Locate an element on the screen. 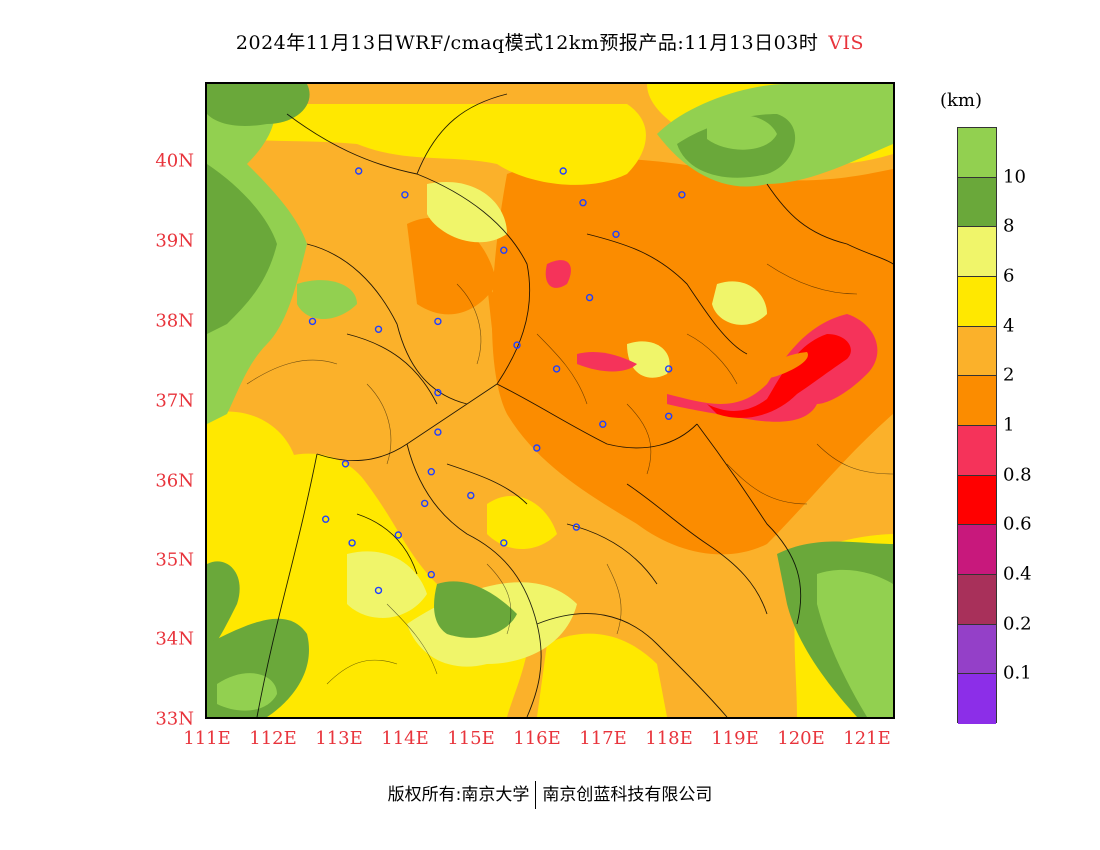  lon-label-112e: 112E is located at coordinates (273, 738).